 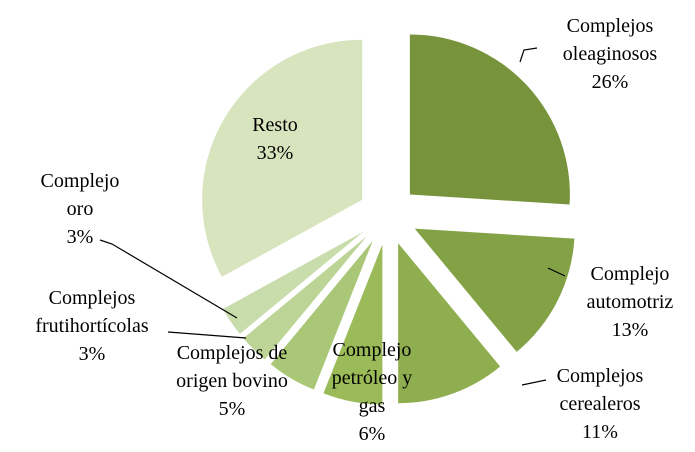 I want to click on value-label: 33%, so click(x=275, y=153).